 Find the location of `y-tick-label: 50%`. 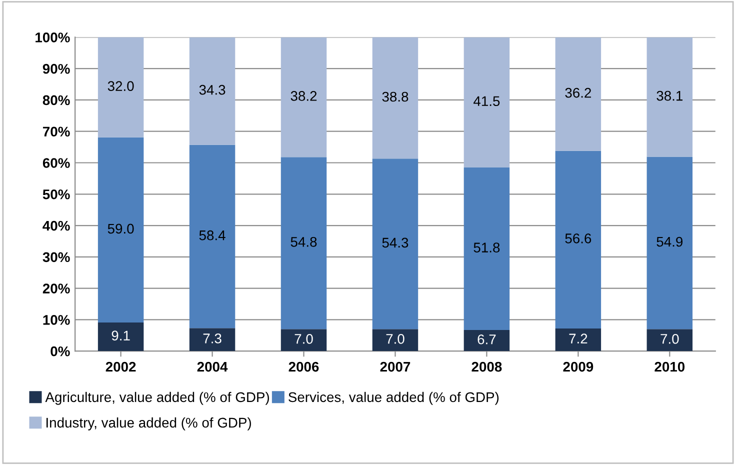

y-tick-label: 50% is located at coordinates (56, 194).